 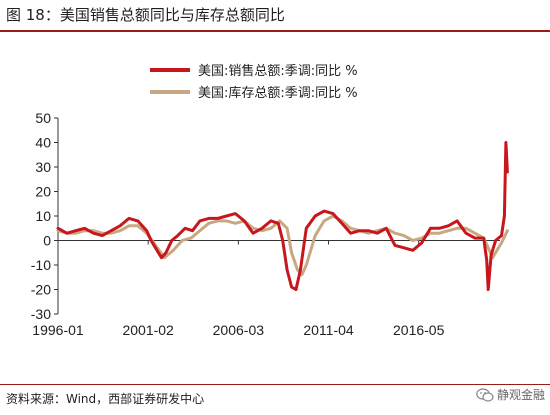 What do you see at coordinates (282, 245) in the screenshot?
I see `series-line` at bounding box center [282, 245].